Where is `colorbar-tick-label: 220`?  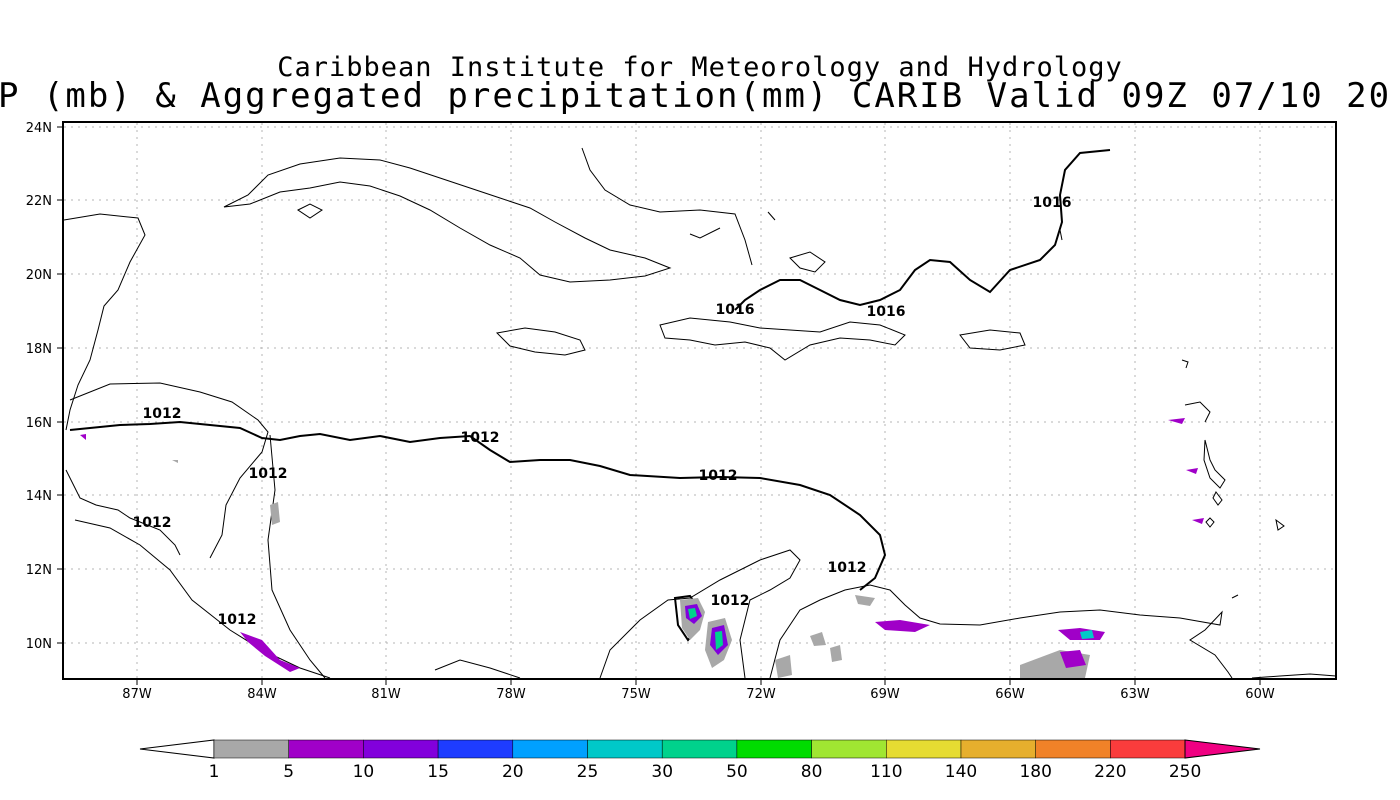
colorbar-tick-label: 220 is located at coordinates (1110, 772).